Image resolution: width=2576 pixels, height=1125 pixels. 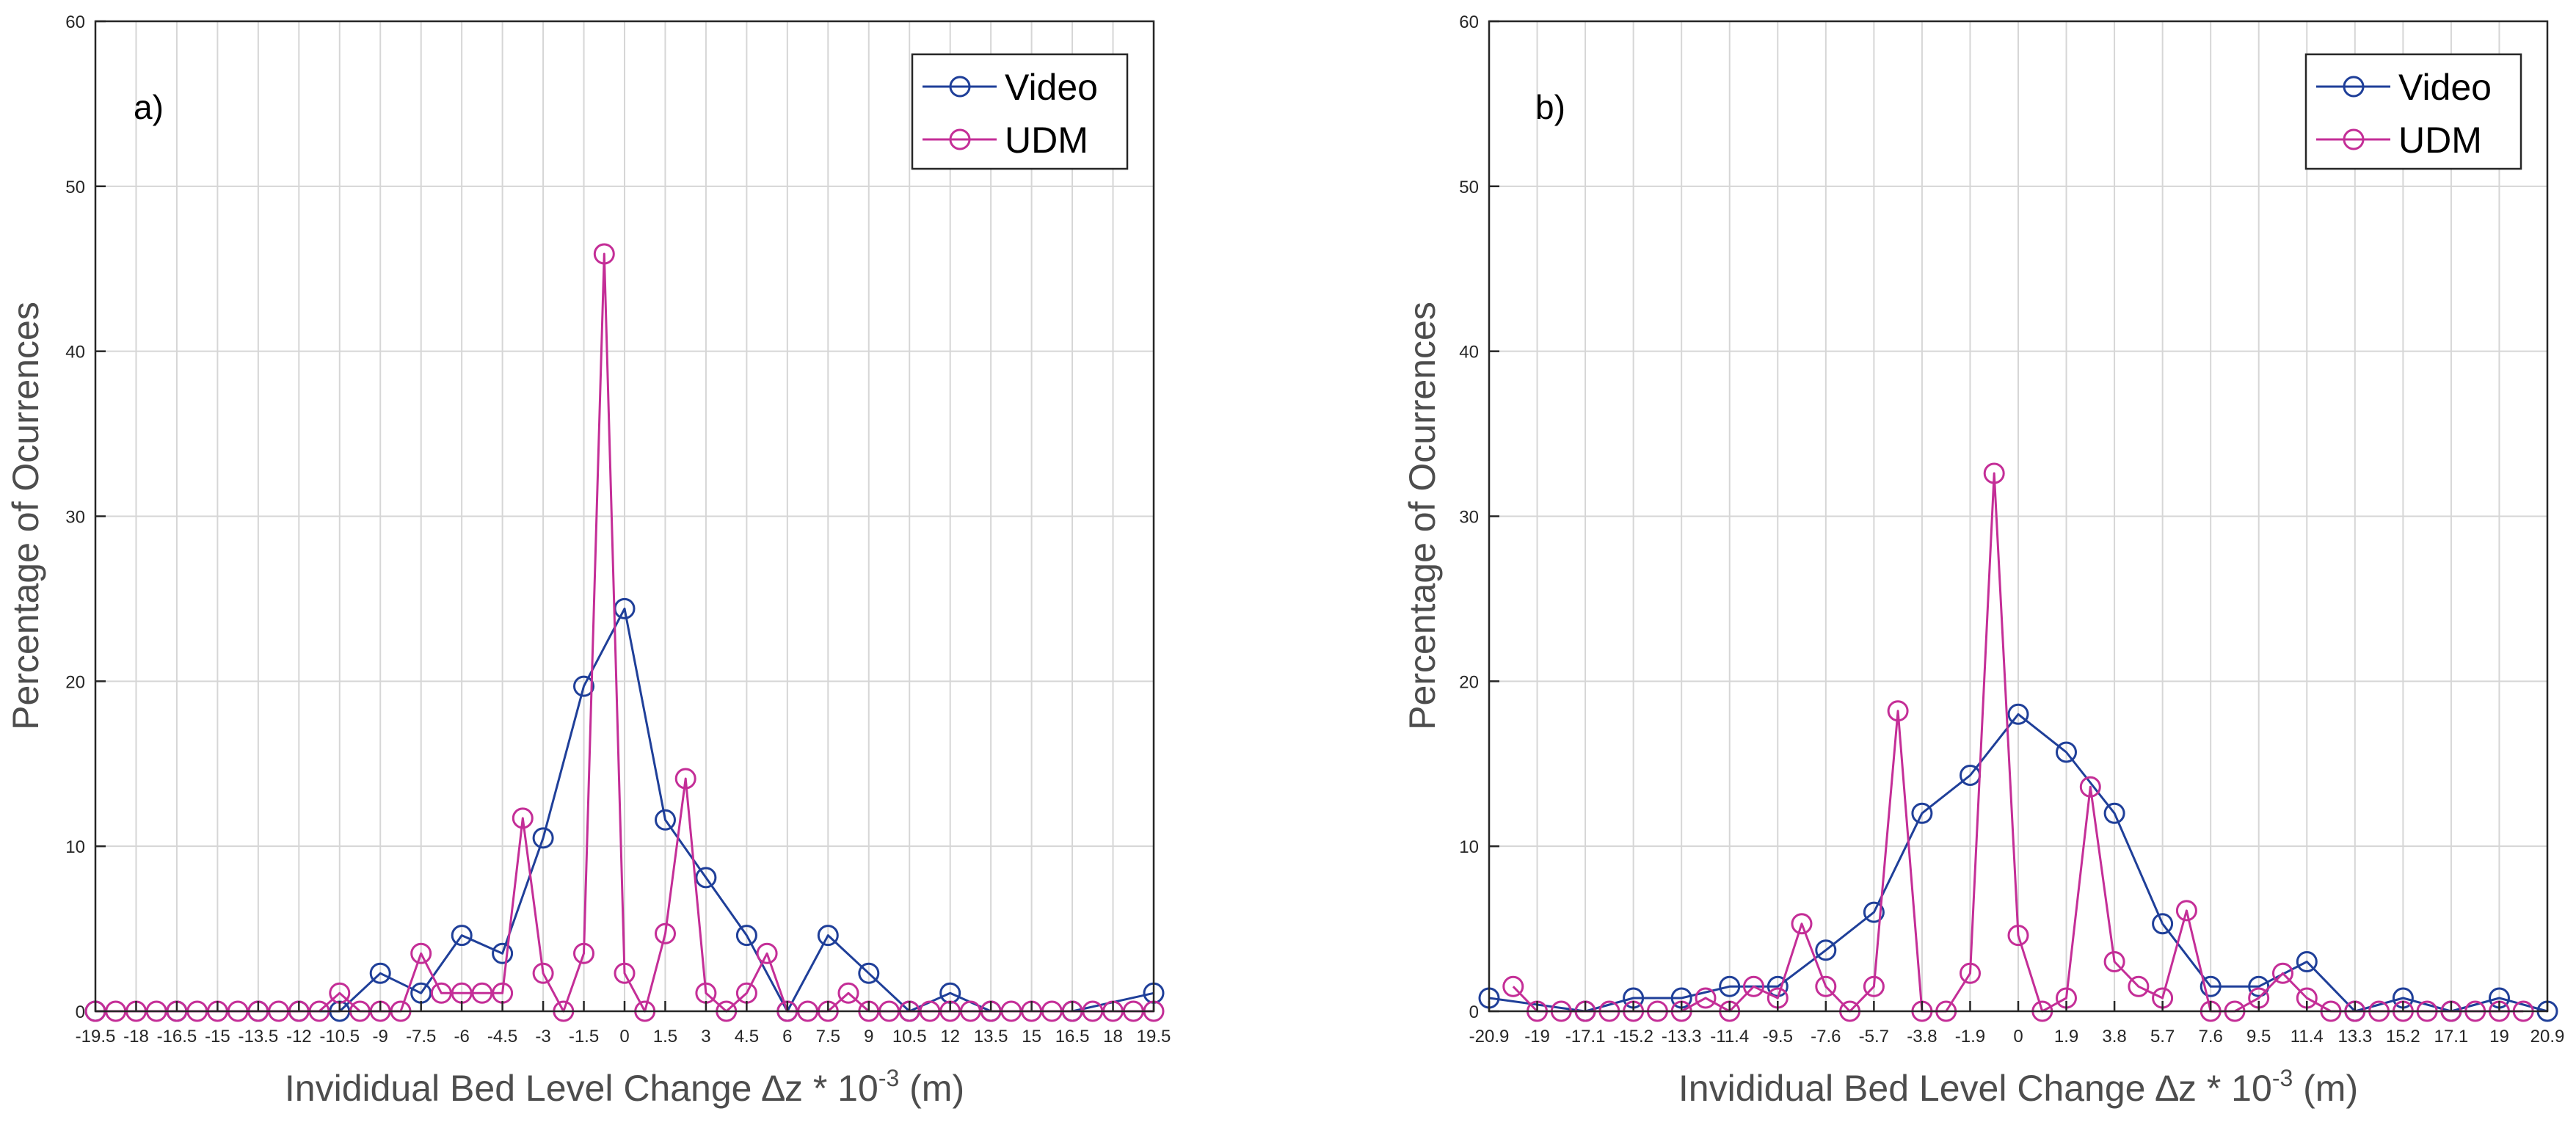 What do you see at coordinates (584, 1036) in the screenshot?
I see `x-tick-label: -1.5` at bounding box center [584, 1036].